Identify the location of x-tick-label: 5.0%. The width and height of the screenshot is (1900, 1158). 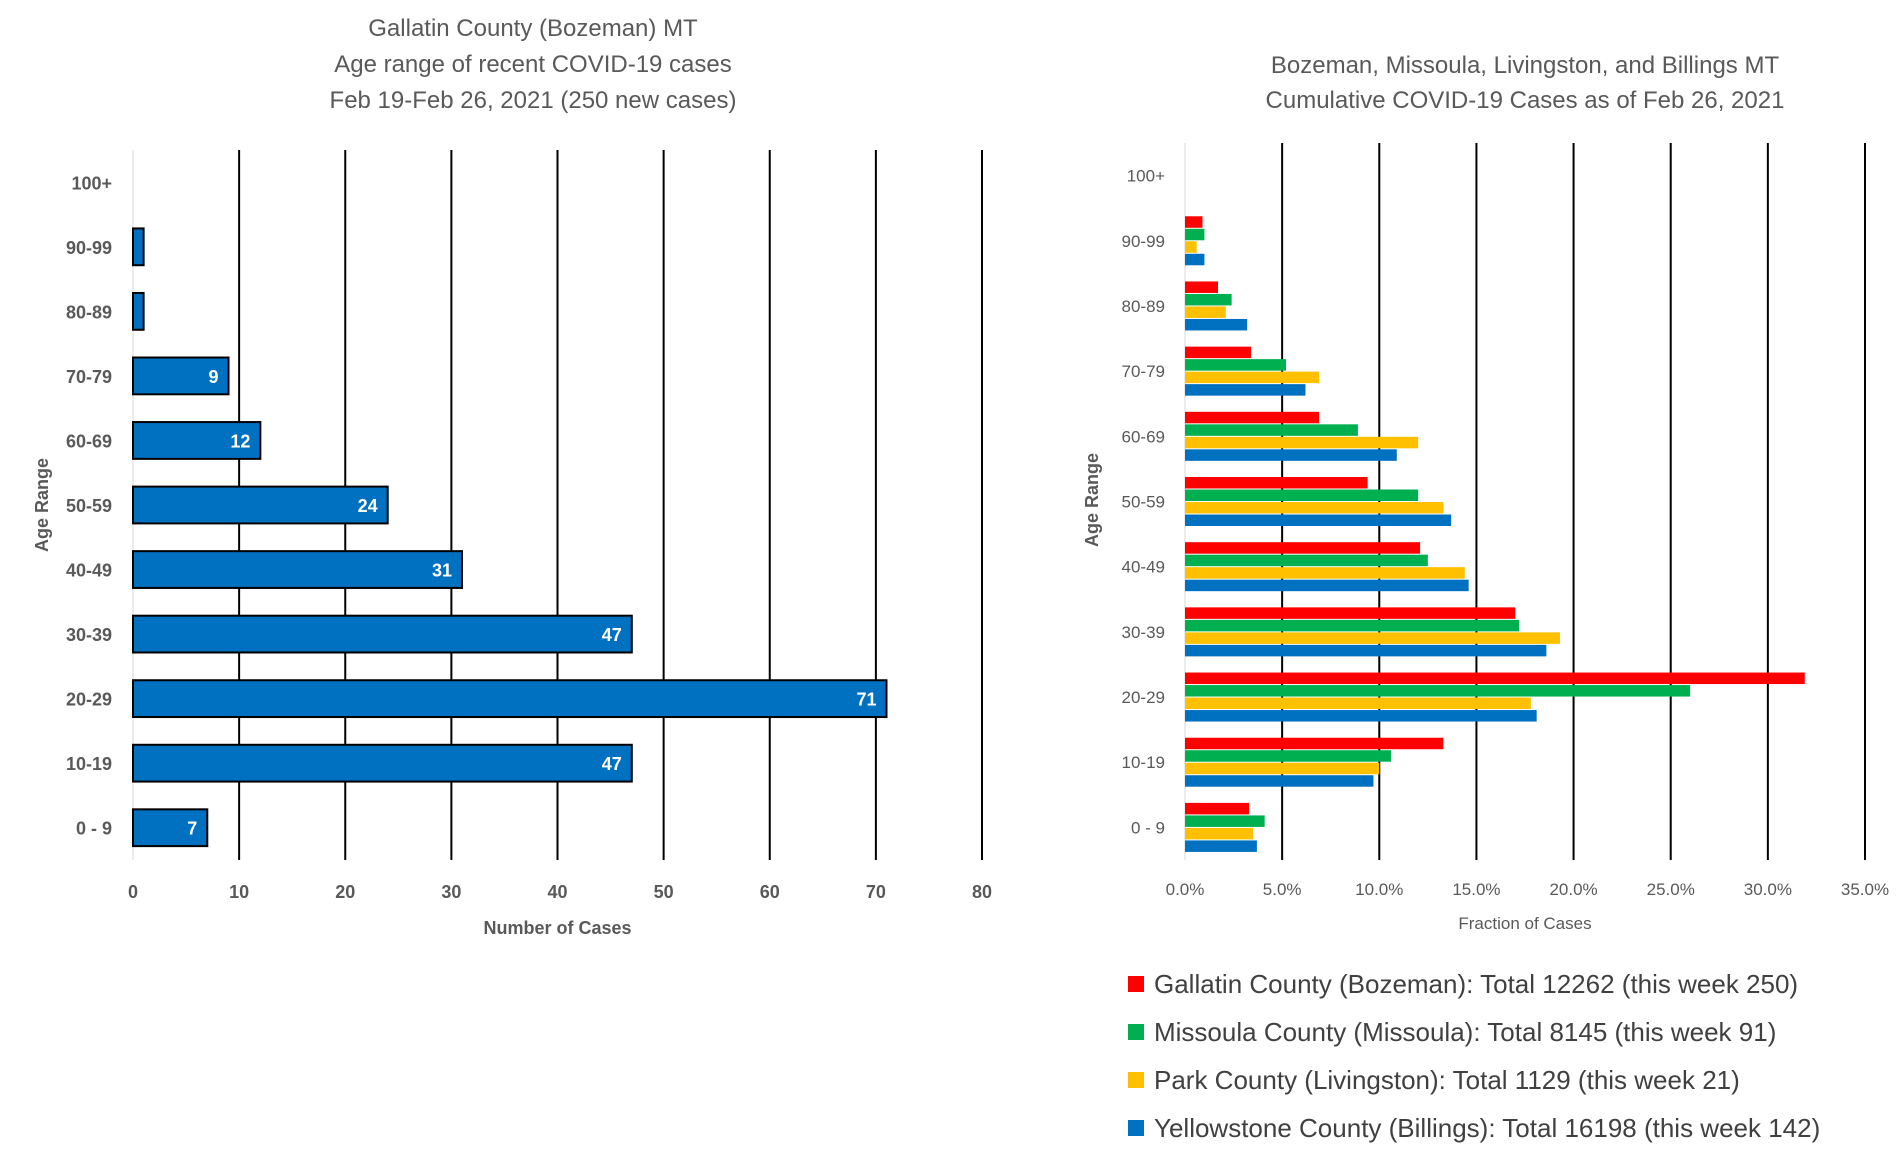
(1282, 889).